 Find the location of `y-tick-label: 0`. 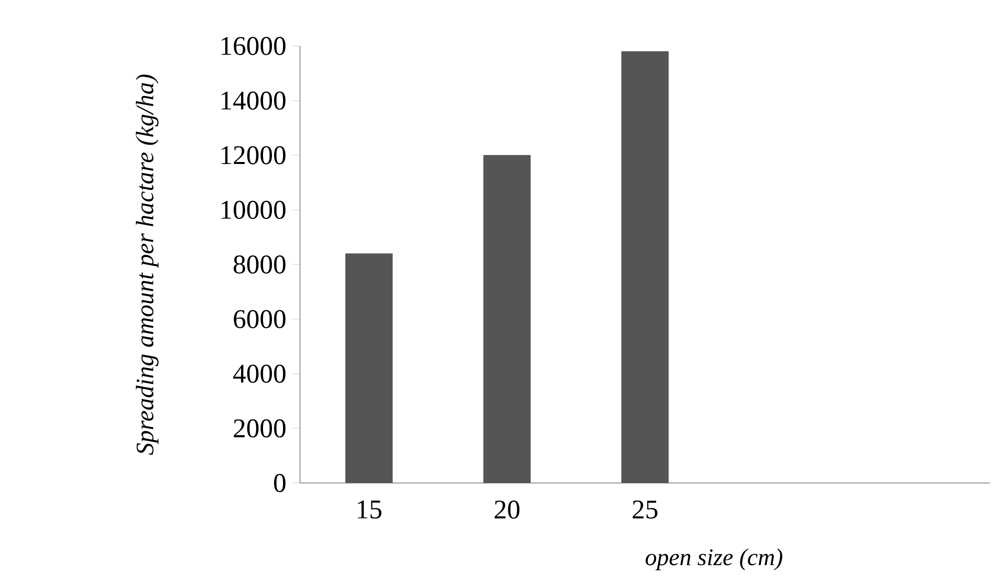

y-tick-label: 0 is located at coordinates (280, 483).